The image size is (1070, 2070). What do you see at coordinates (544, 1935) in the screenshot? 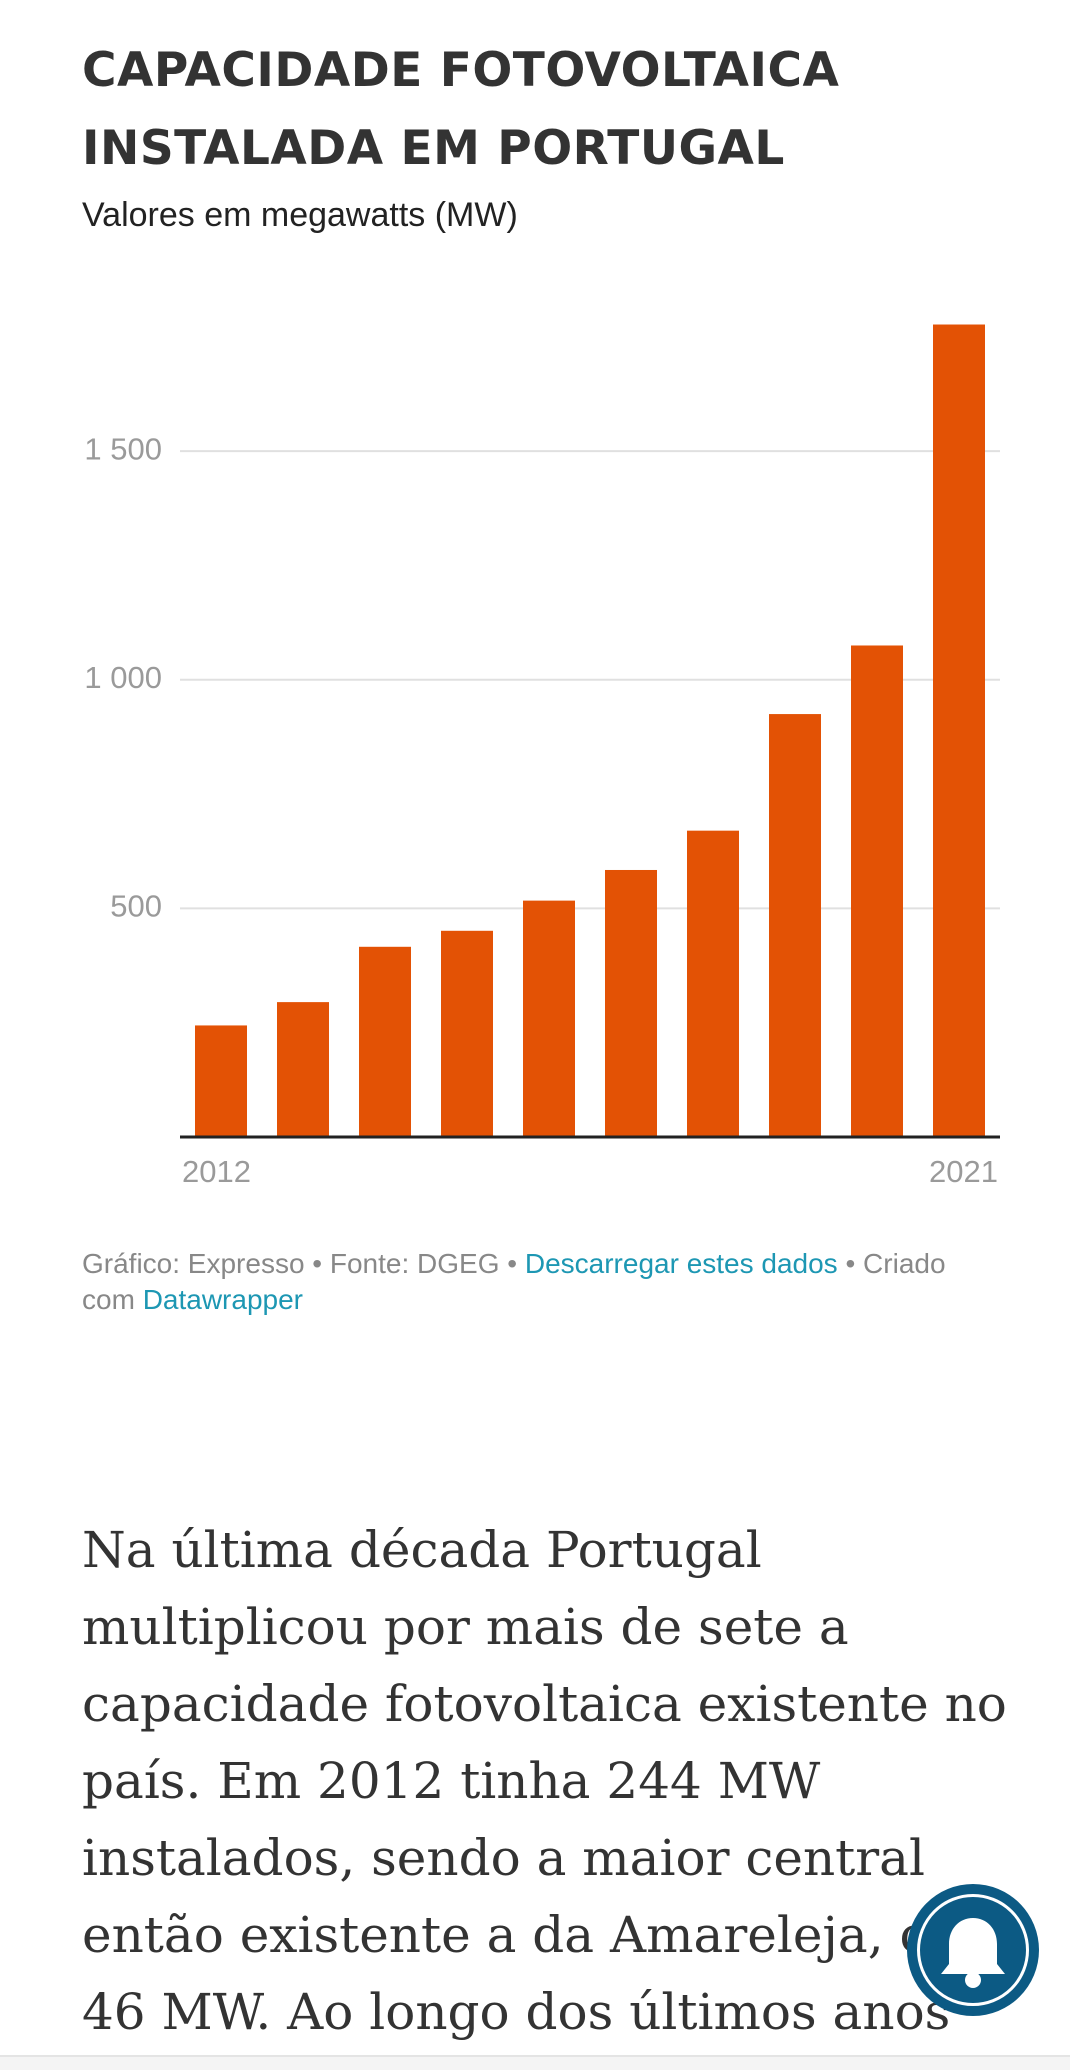
I see `article-line: então existente a da Amareleja, com` at bounding box center [544, 1935].